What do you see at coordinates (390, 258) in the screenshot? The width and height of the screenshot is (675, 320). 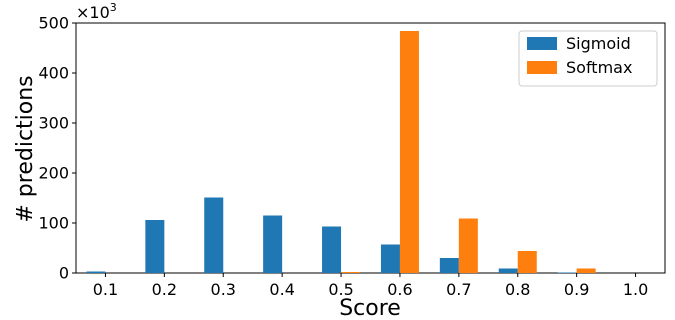 I see `bar-sigmoid-0.6` at bounding box center [390, 258].